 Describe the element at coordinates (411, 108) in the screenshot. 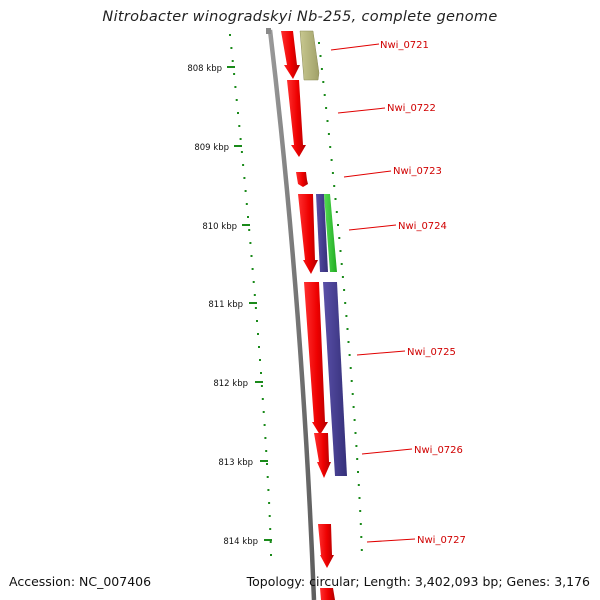

I see `gene-label: Nwi_0722` at that location.